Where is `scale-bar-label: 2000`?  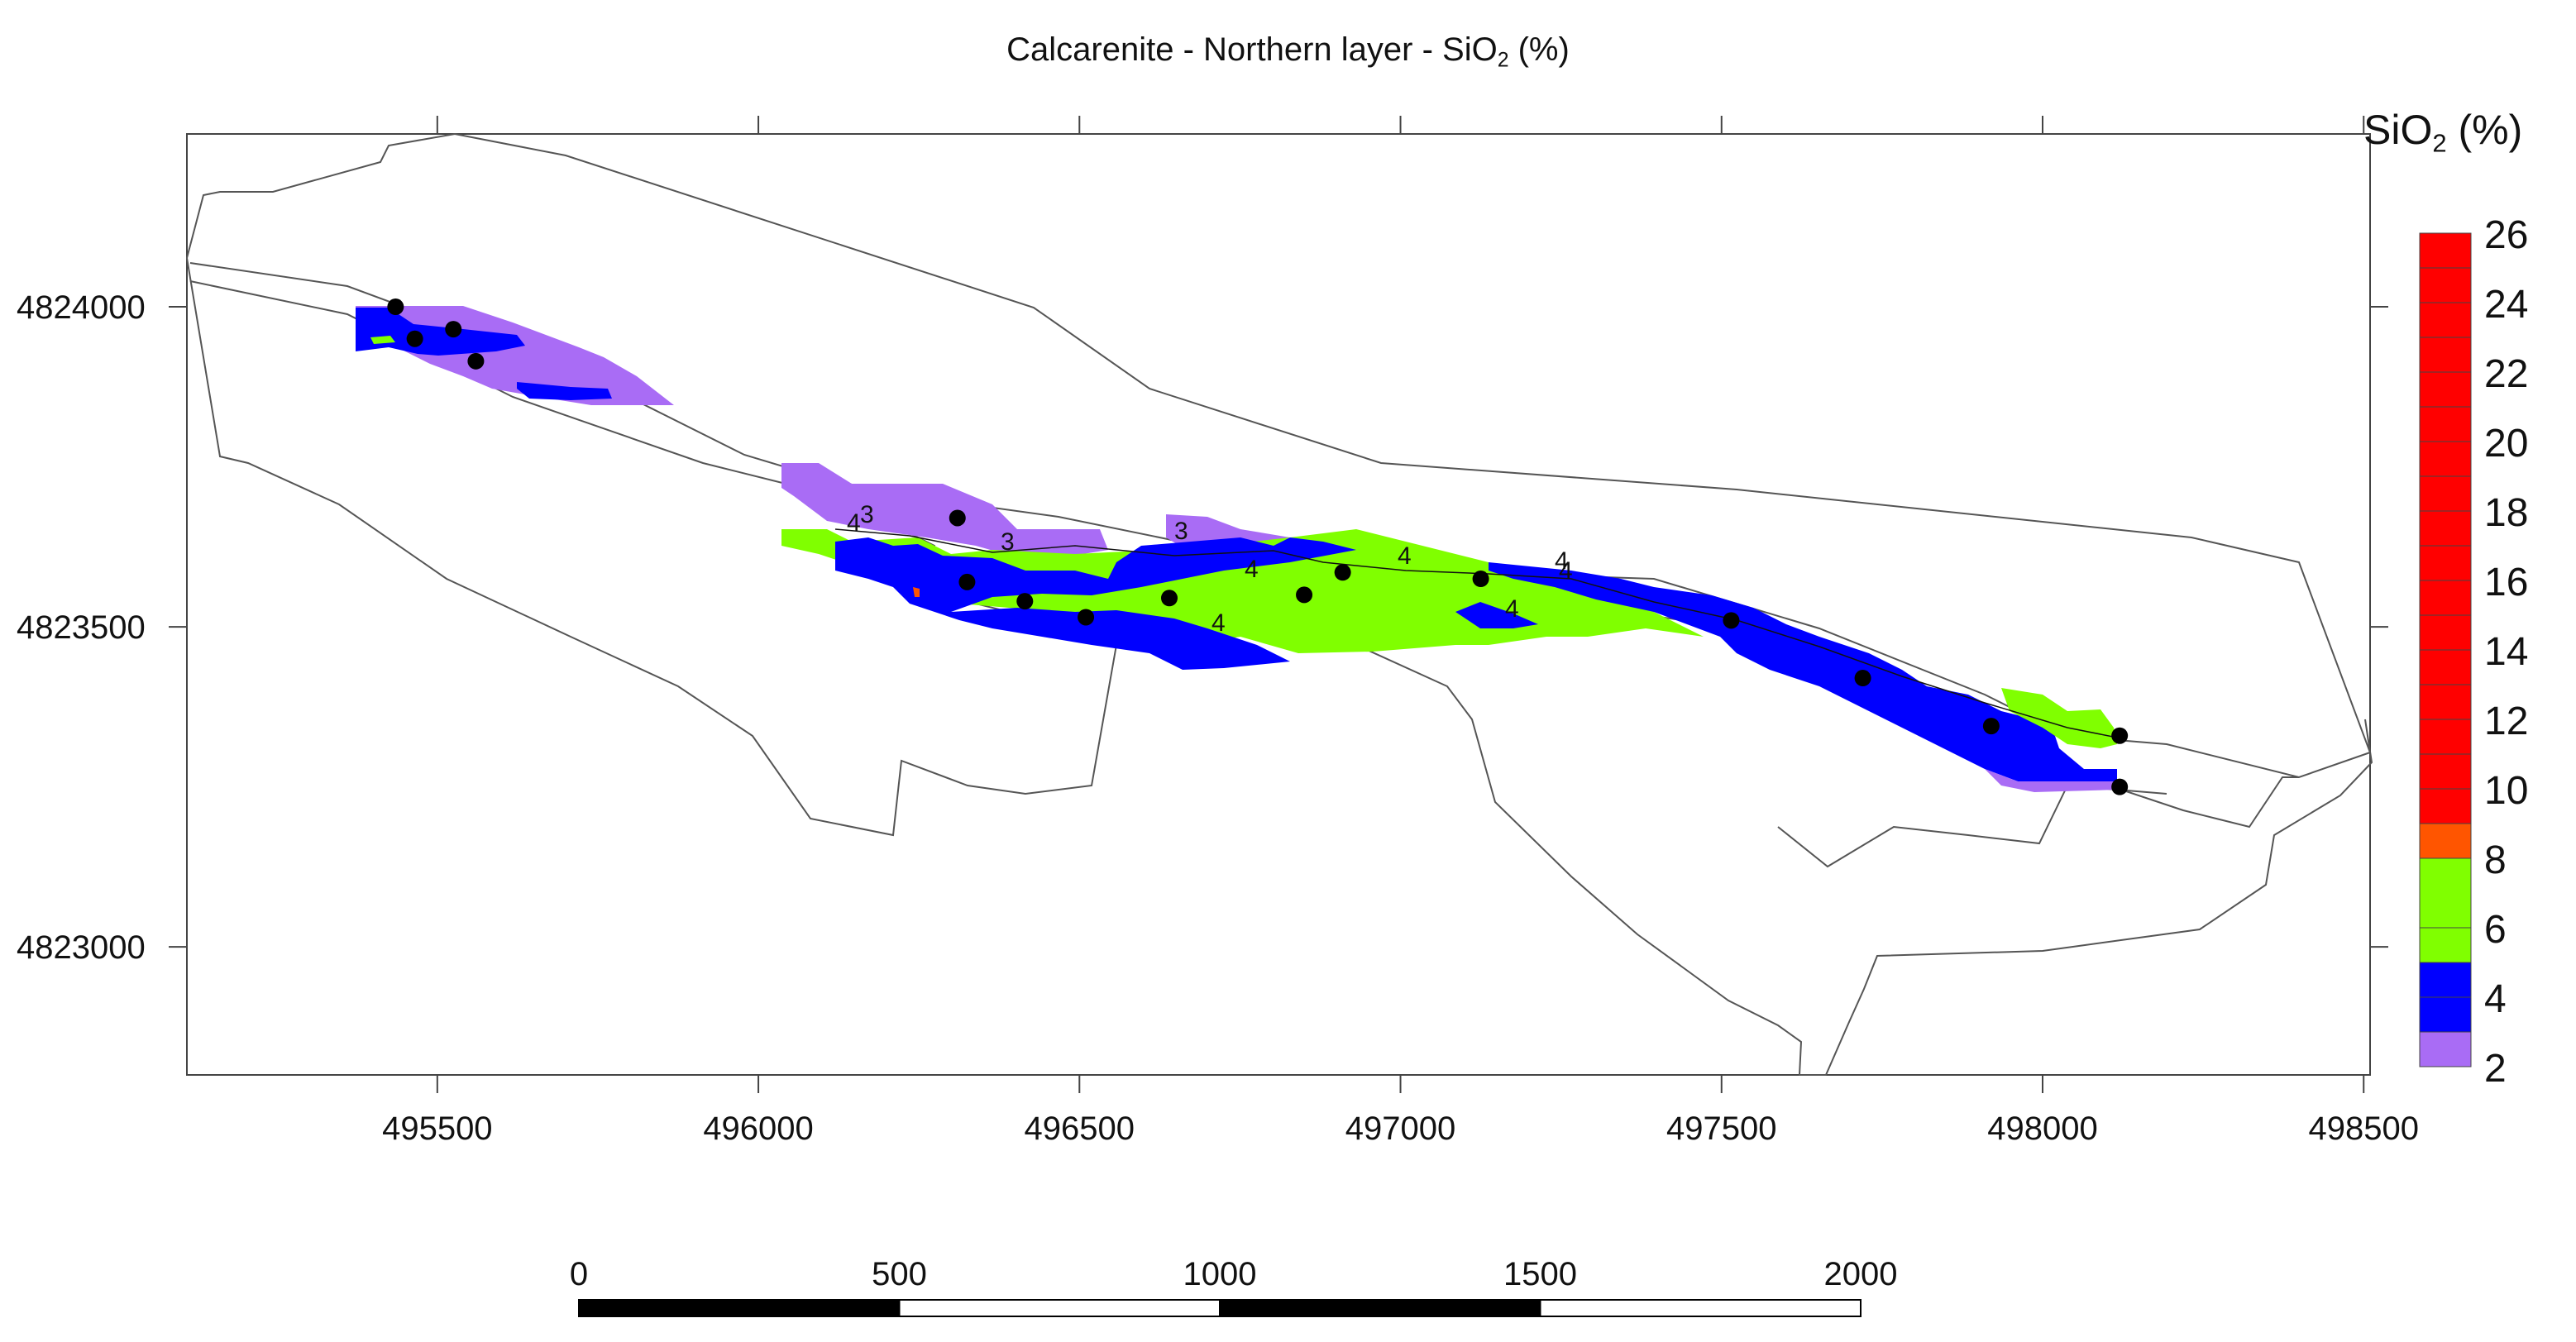
scale-bar-label: 2000 is located at coordinates (1861, 1274).